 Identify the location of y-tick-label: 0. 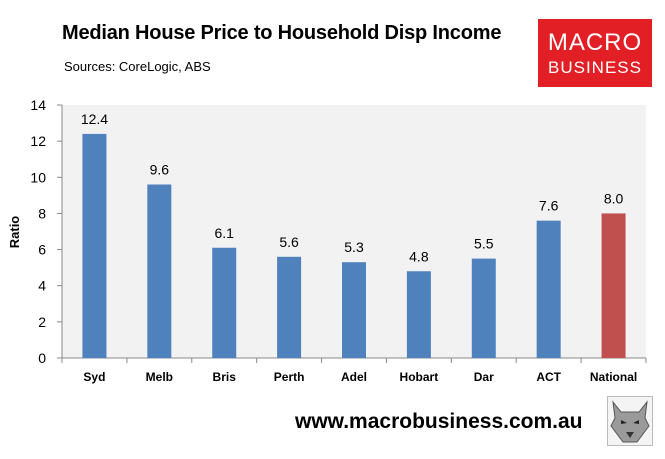
(42, 358).